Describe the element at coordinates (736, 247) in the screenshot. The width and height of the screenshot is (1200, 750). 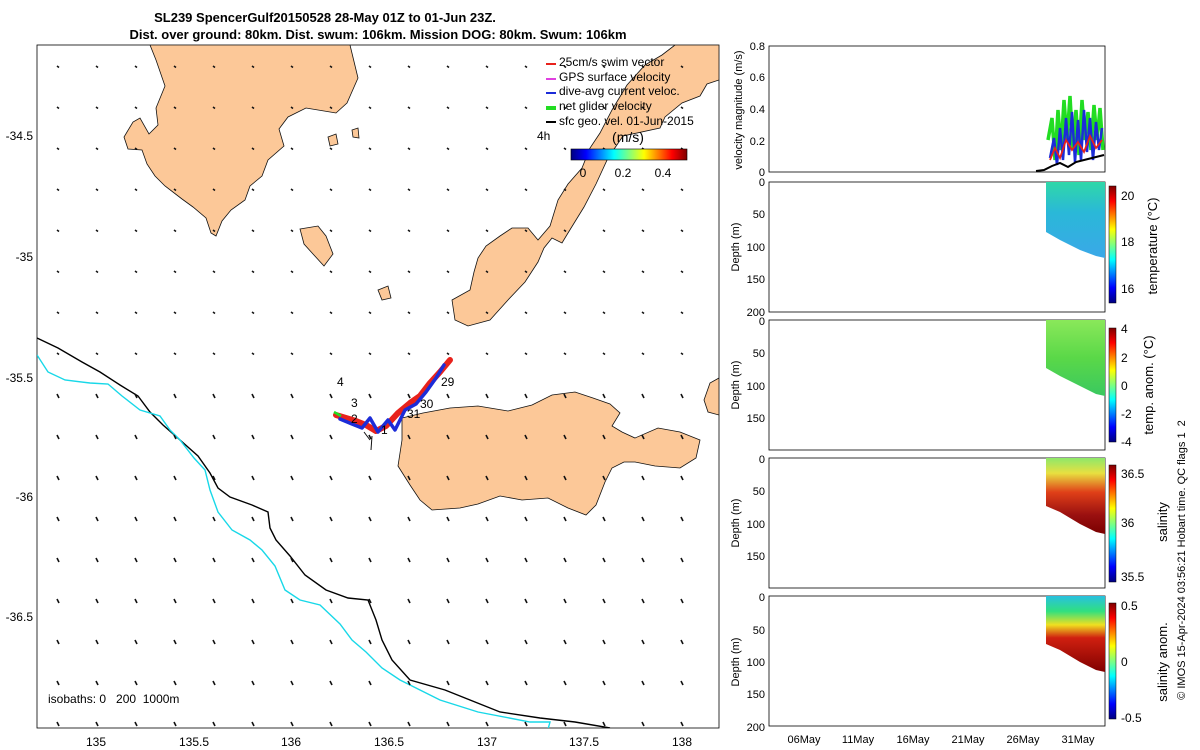
I see `temperature-y-label: Depth (m)` at that location.